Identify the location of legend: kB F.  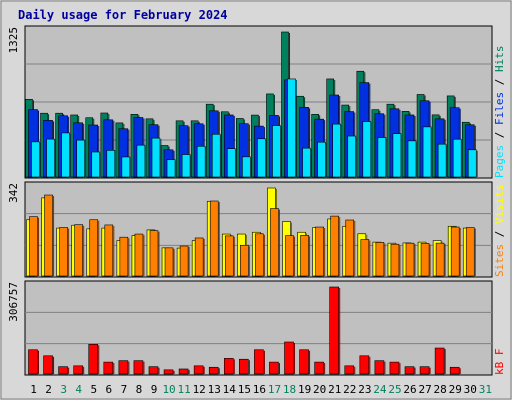
(499, 362).